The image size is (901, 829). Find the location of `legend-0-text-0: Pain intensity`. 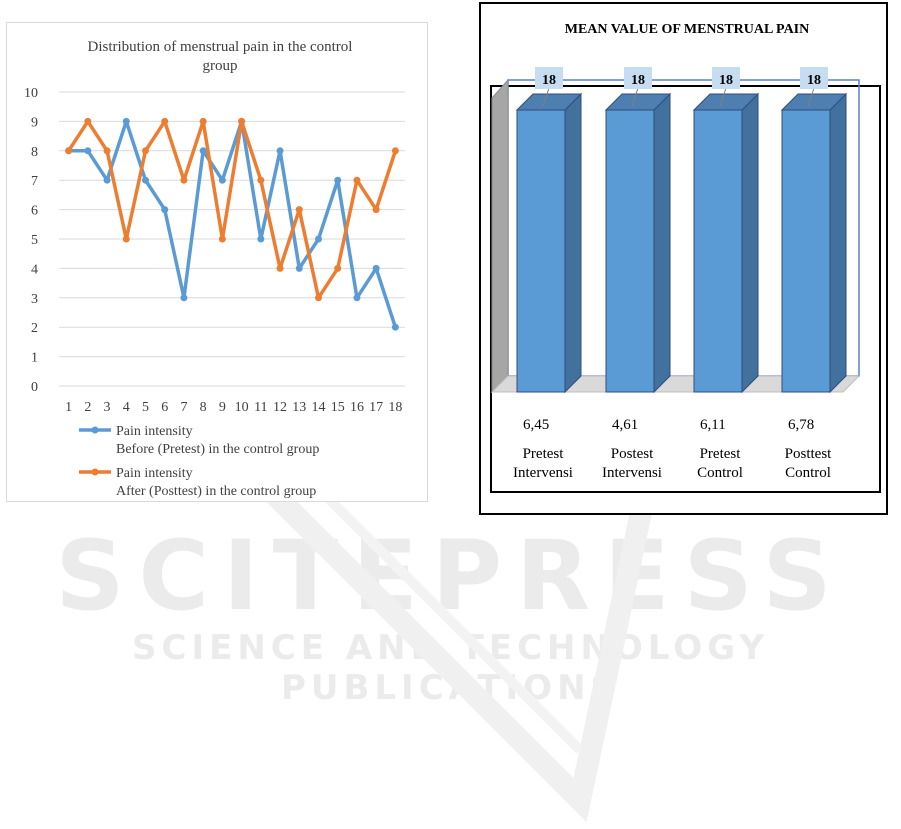

legend-0-text-0: Pain intensity is located at coordinates (154, 431).